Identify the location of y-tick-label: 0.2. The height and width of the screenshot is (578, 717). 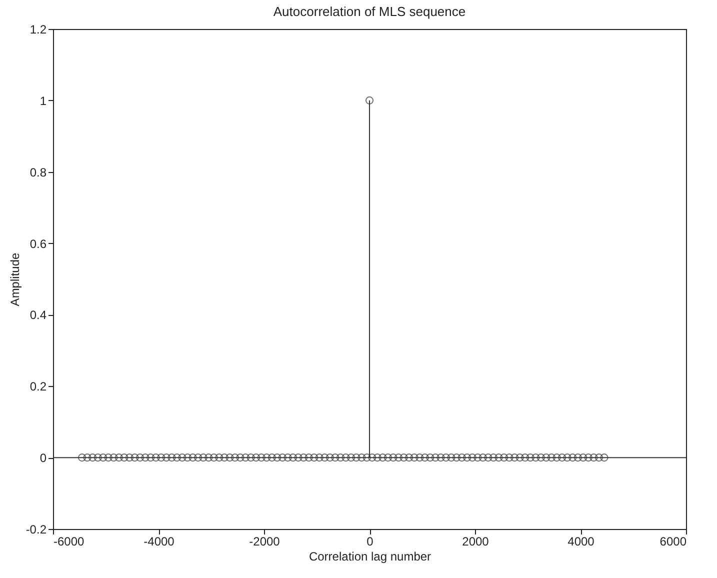
(38, 387).